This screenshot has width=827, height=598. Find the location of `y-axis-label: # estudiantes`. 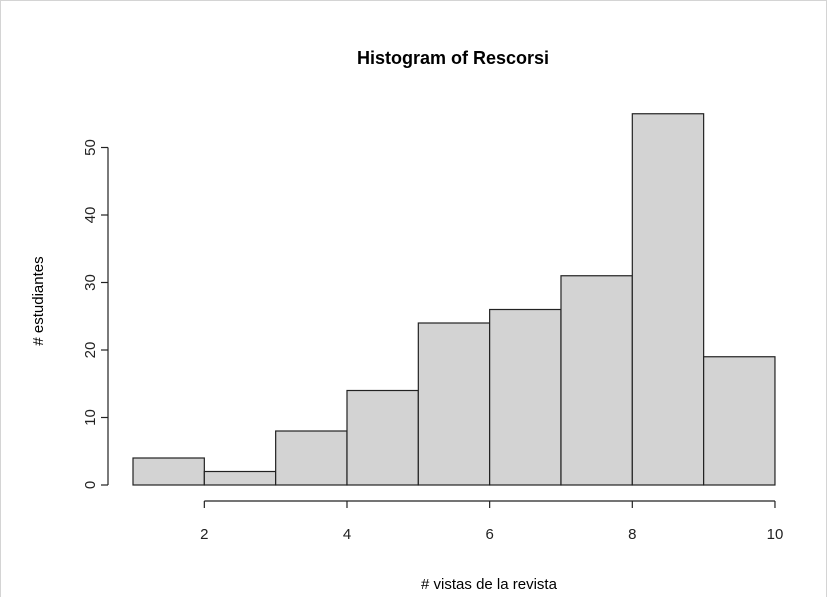

y-axis-label: # estudiantes is located at coordinates (38, 300).